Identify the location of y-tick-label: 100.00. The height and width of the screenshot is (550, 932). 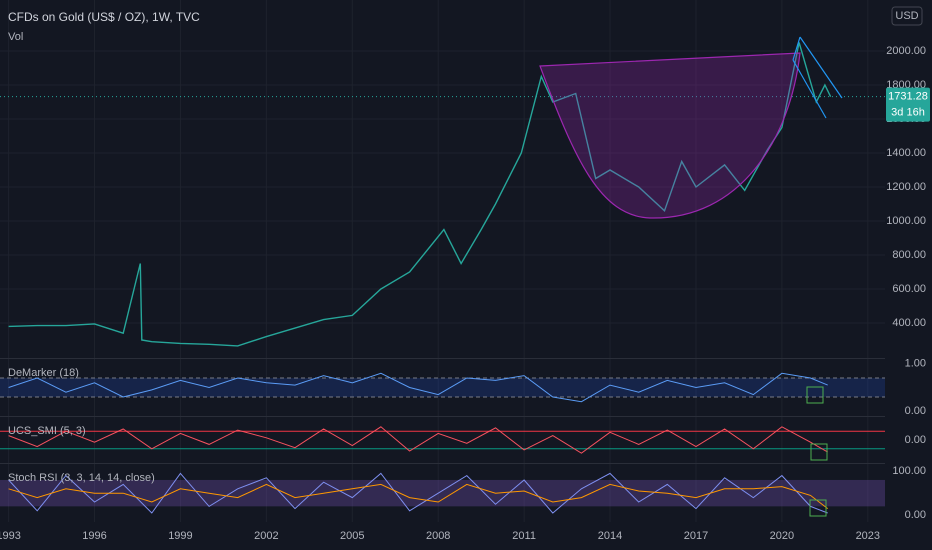
(909, 471).